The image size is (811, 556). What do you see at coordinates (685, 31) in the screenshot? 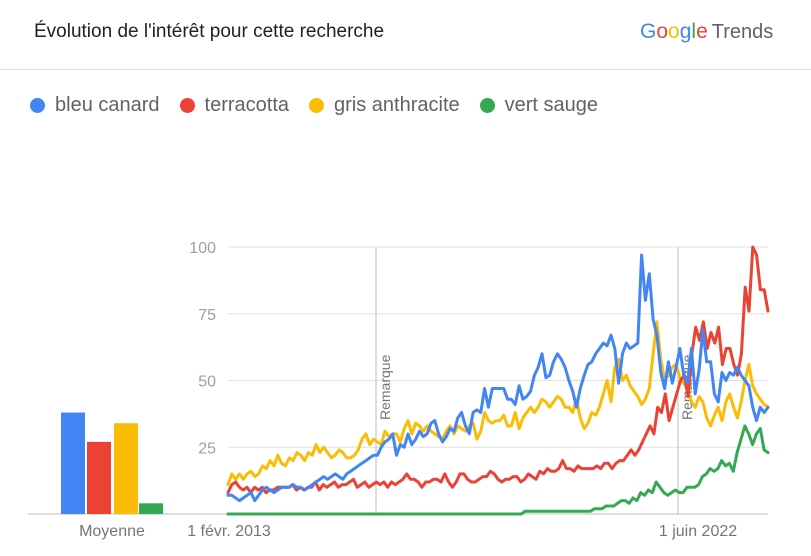
I see `logo-letter: g` at bounding box center [685, 31].